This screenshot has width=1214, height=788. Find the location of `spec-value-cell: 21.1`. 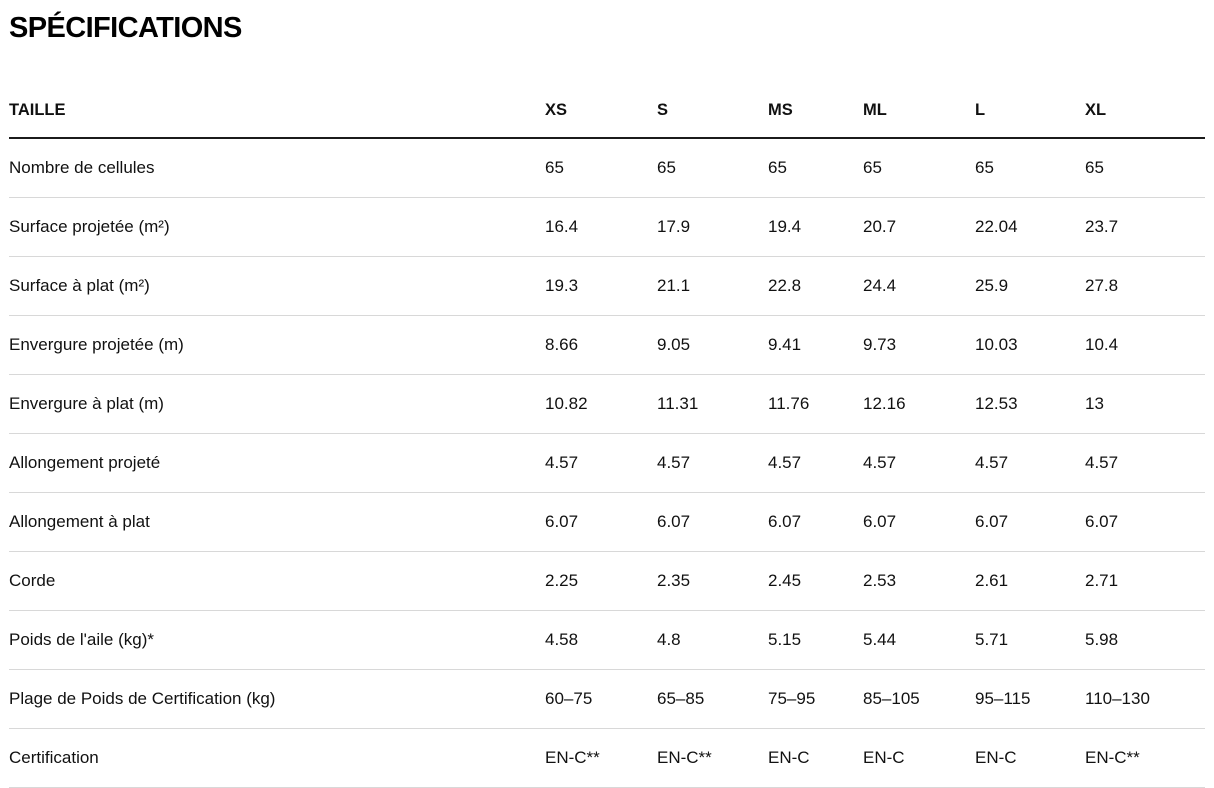

spec-value-cell: 21.1 is located at coordinates (712, 286).